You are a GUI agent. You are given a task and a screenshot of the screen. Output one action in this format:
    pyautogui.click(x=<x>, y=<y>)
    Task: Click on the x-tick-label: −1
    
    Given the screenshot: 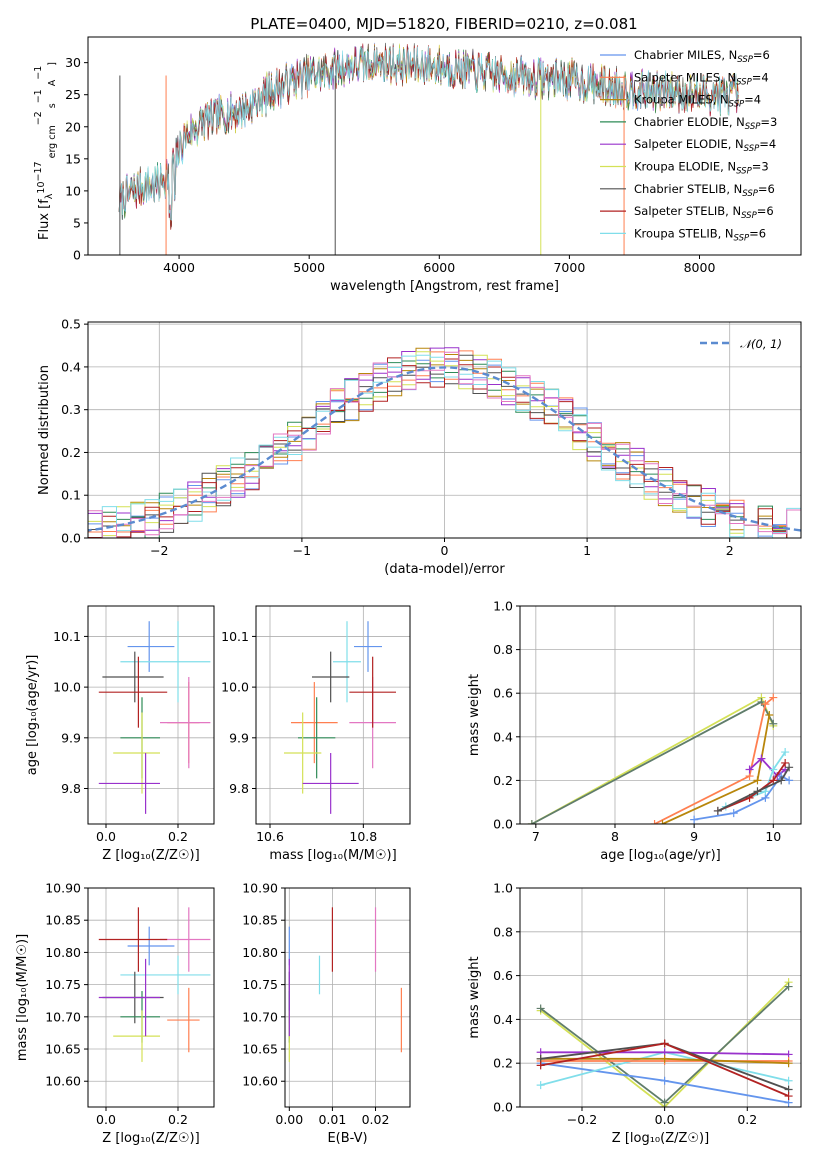 What is the action you would take?
    pyautogui.click(x=302, y=550)
    